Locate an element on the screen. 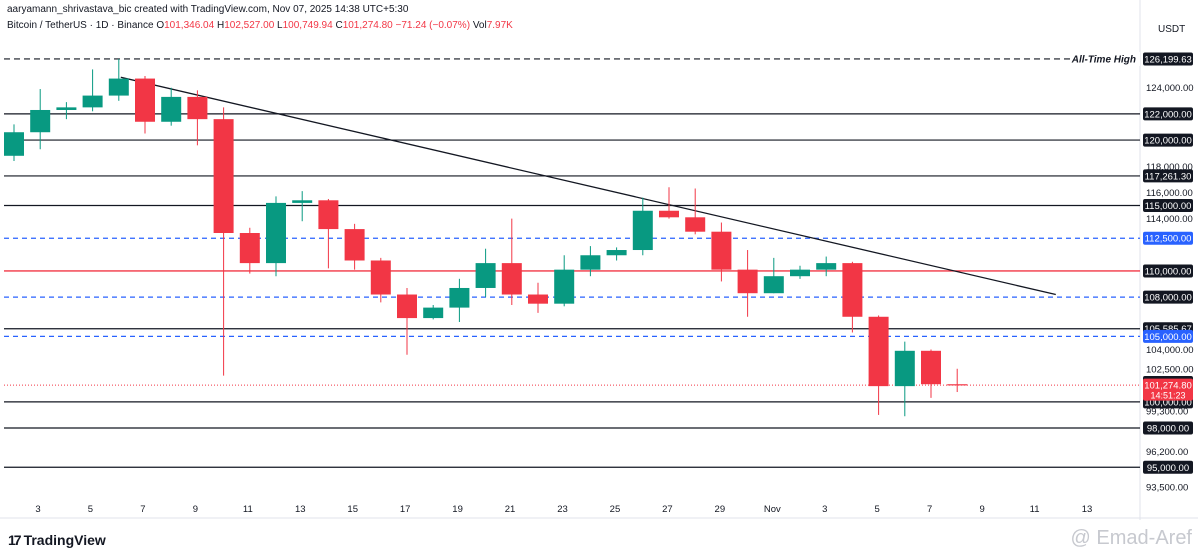 Image resolution: width=1200 pixels, height=558 pixels. y-tick-label: 93,500.00 is located at coordinates (1167, 487).